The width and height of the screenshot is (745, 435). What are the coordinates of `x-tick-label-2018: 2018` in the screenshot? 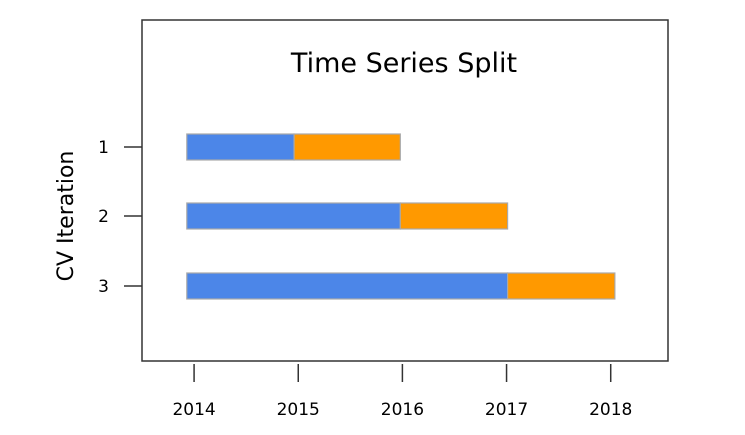 It's located at (610, 410).